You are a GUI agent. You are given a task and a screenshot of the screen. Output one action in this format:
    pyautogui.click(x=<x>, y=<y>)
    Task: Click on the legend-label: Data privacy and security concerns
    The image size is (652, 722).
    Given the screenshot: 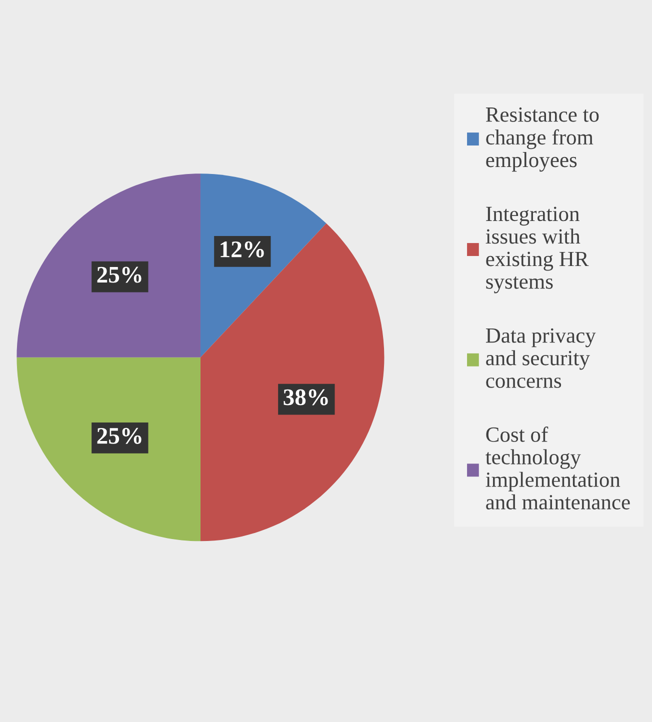 What is the action you would take?
    pyautogui.click(x=541, y=358)
    